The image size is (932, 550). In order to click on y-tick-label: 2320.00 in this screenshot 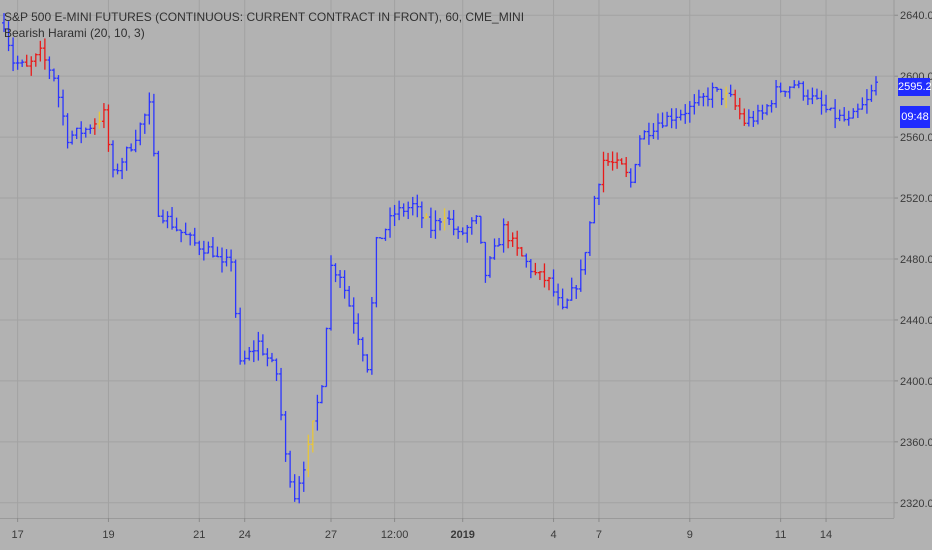, I will do `click(916, 504)`.